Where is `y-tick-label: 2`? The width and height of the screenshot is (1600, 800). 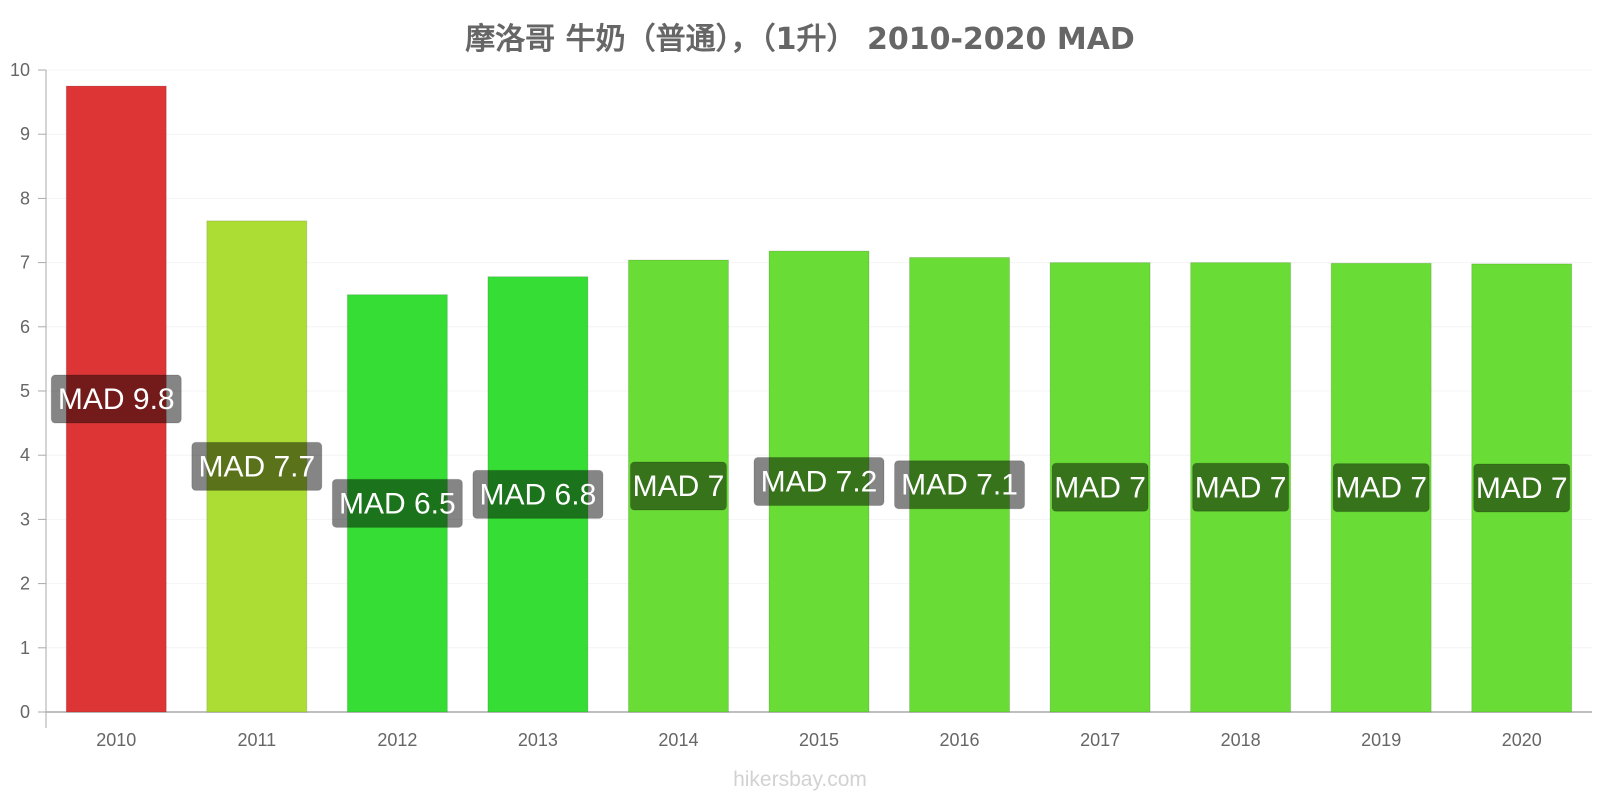 y-tick-label: 2 is located at coordinates (25, 584).